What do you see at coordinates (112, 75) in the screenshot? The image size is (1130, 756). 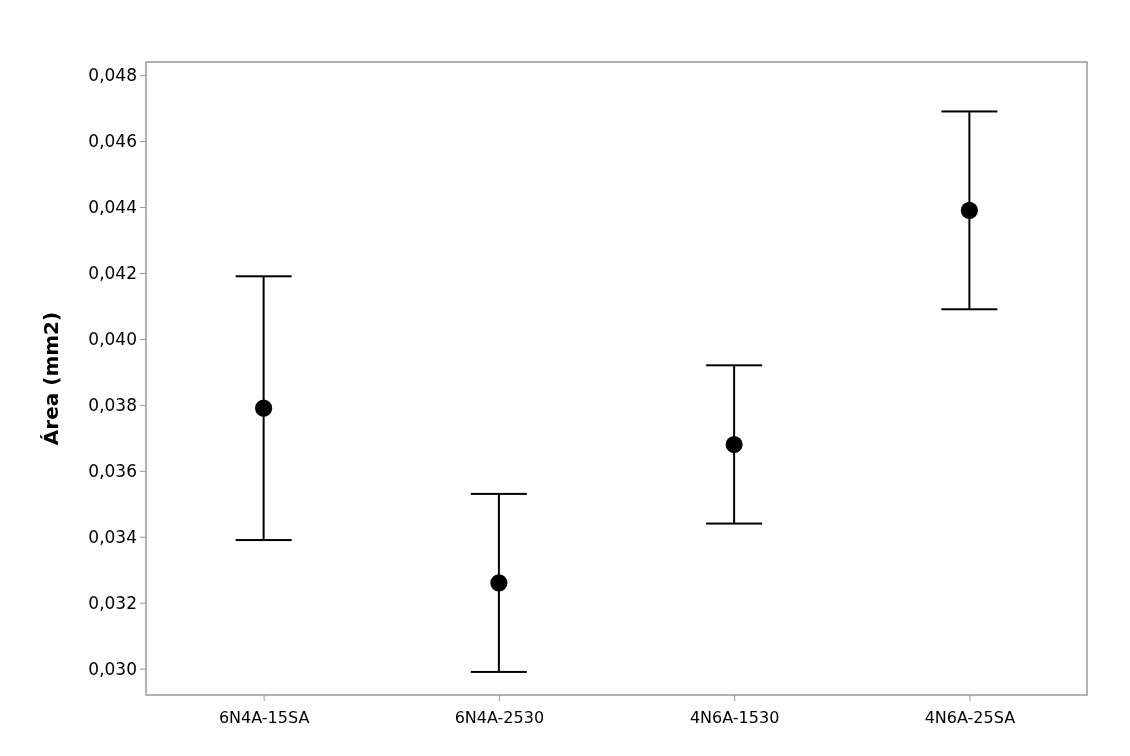 I see `y-tick-label: 0,048` at bounding box center [112, 75].